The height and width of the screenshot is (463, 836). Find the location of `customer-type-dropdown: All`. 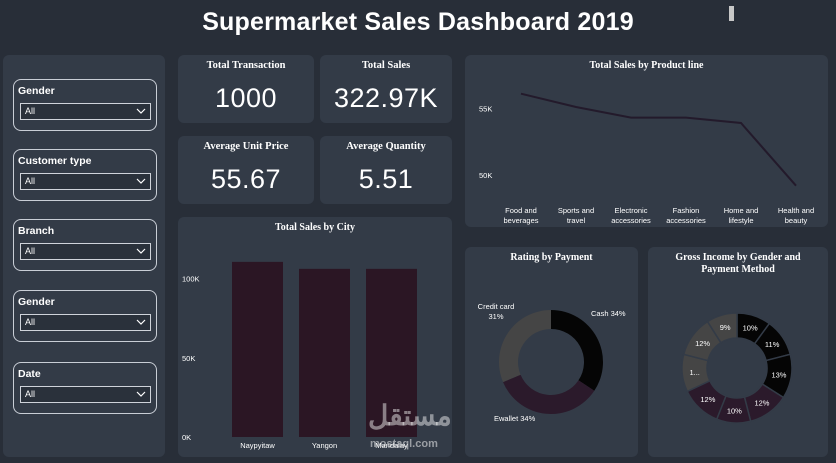

customer-type-dropdown: All is located at coordinates (85, 181).